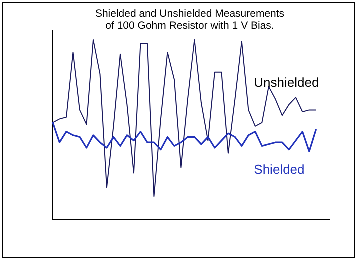 Image resolution: width=358 pixels, height=266 pixels. What do you see at coordinates (287, 82) in the screenshot?
I see `series-label: Unshielded` at bounding box center [287, 82].